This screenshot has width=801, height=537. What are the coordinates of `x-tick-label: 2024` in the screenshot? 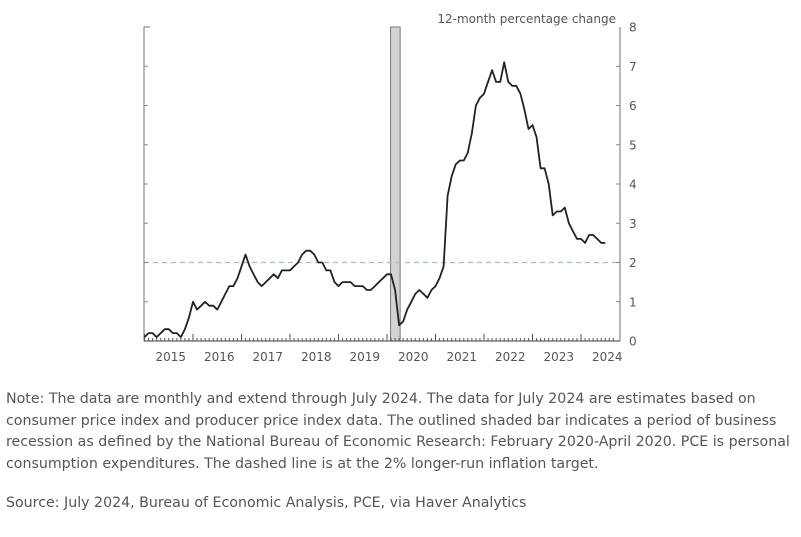 It's located at (607, 357).